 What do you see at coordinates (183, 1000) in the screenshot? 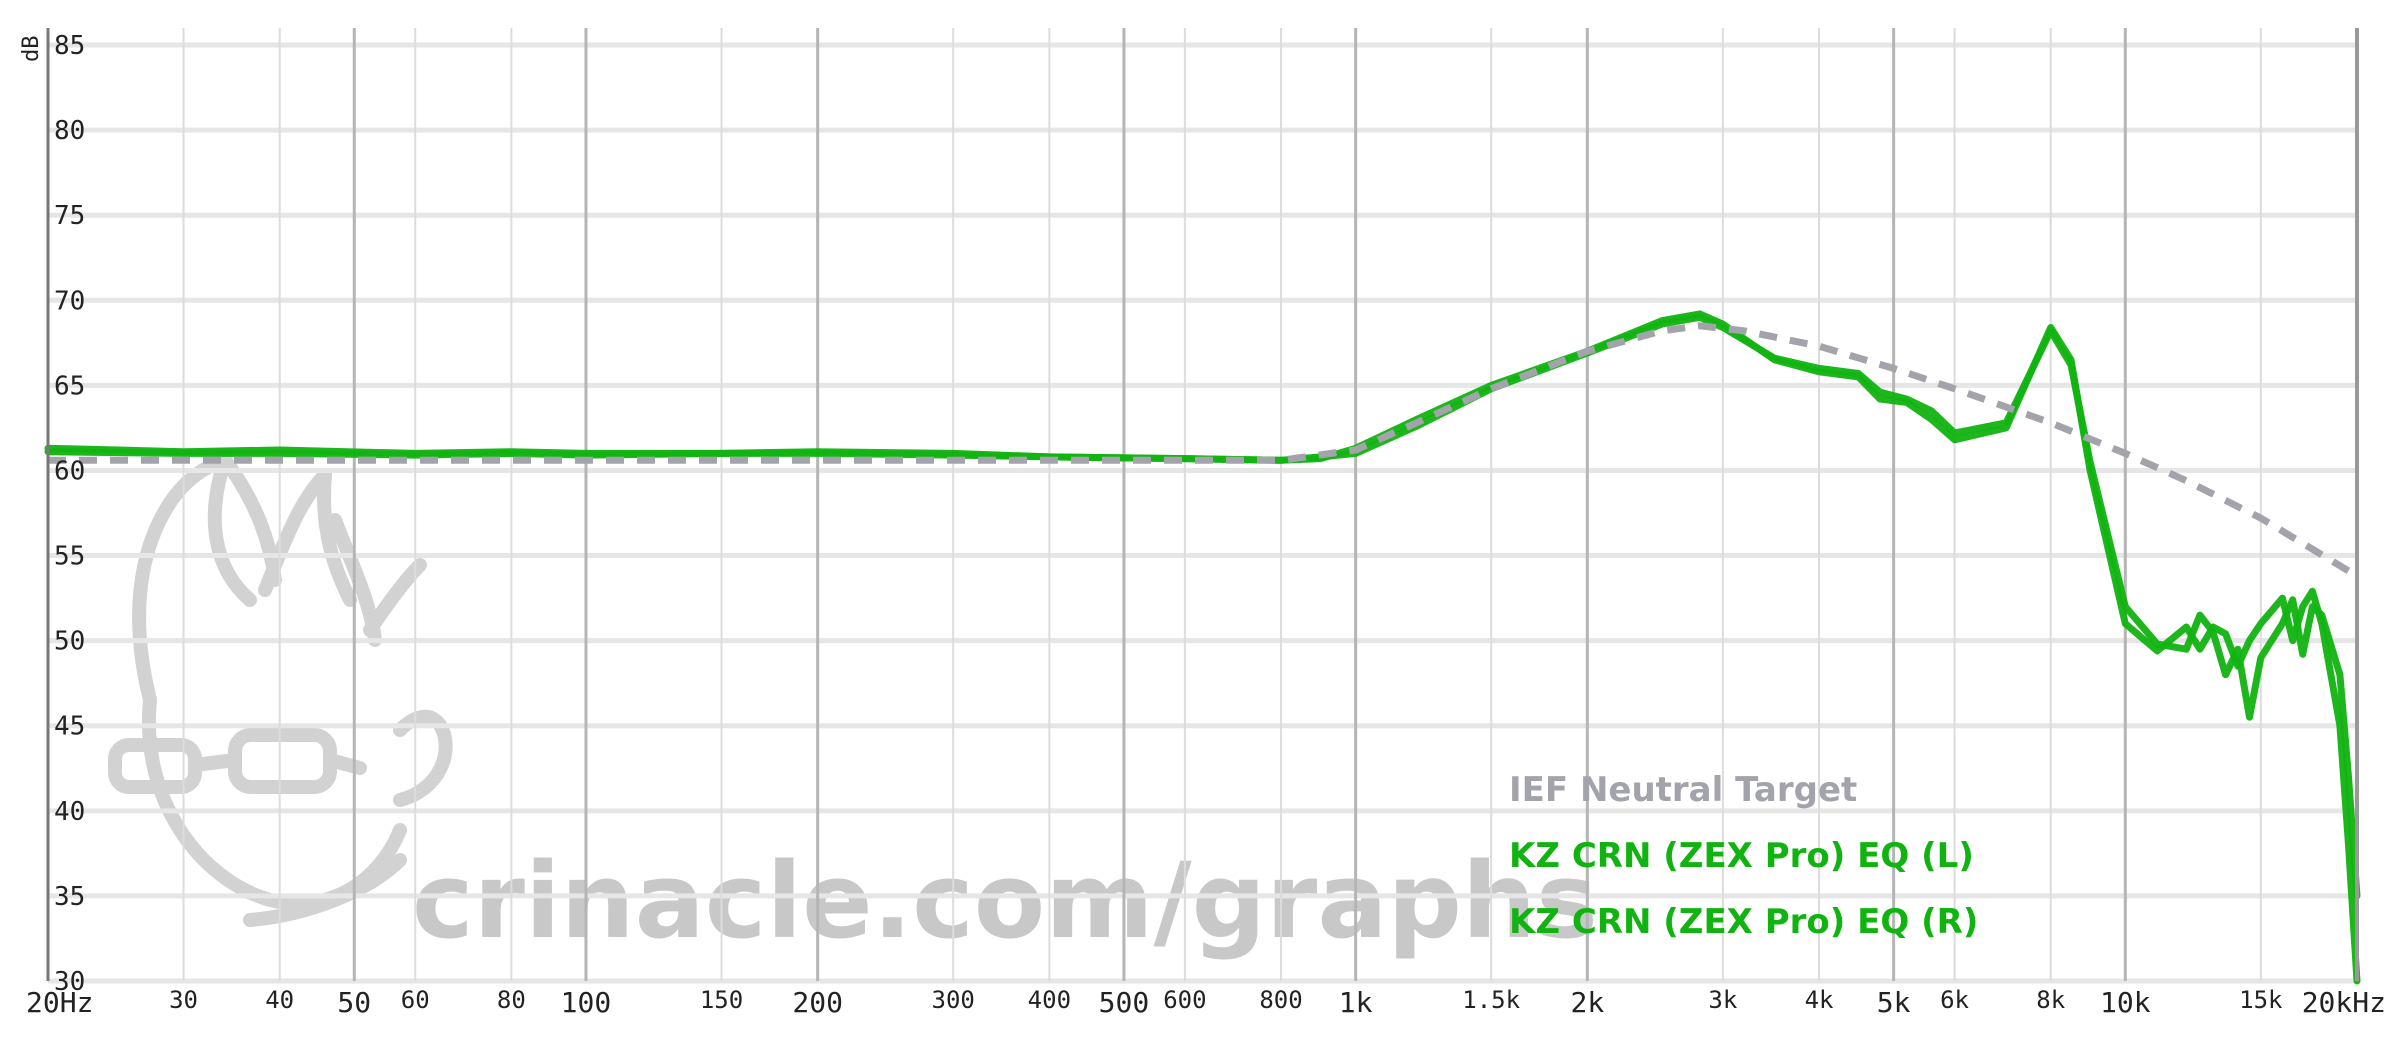
I see `x-tick-label: 30` at bounding box center [183, 1000].